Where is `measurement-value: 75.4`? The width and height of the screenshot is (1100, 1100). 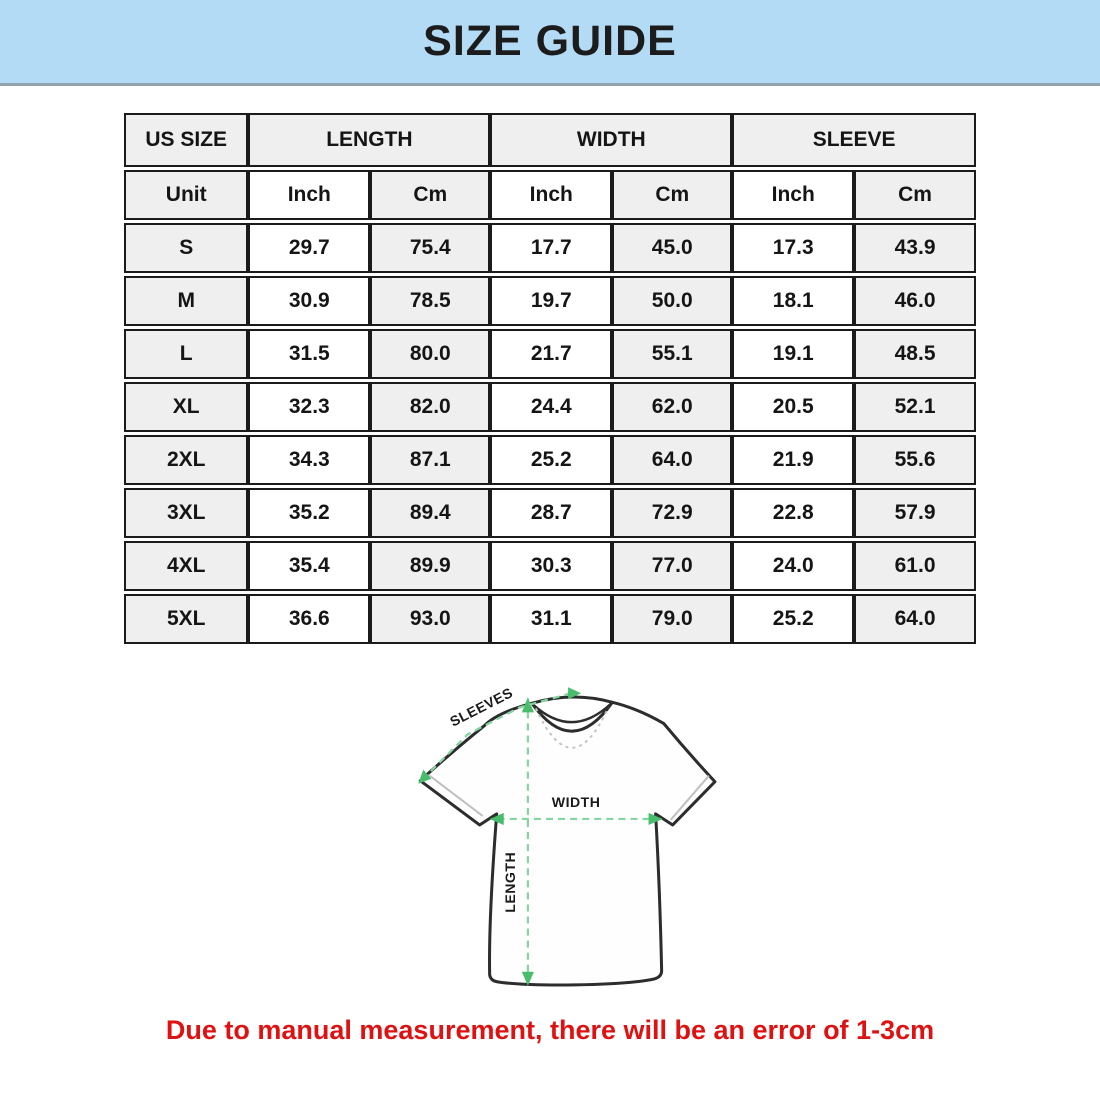 measurement-value: 75.4 is located at coordinates (430, 248).